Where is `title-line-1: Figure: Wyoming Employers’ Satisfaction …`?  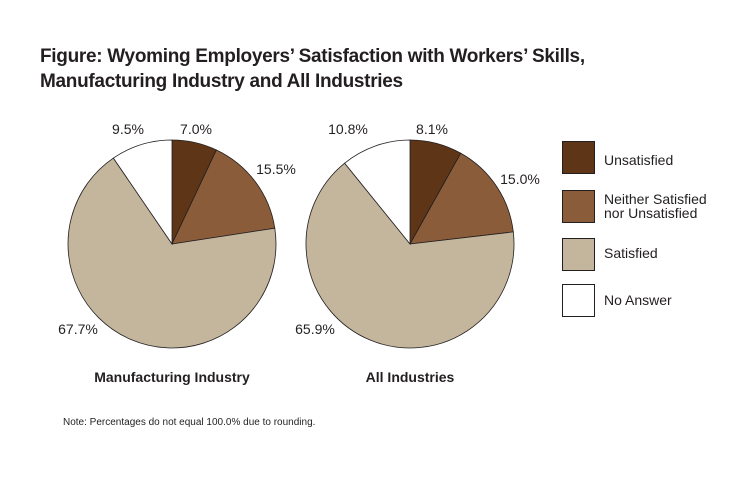
title-line-1: Figure: Wyoming Employers’ Satisfaction … is located at coordinates (312, 56).